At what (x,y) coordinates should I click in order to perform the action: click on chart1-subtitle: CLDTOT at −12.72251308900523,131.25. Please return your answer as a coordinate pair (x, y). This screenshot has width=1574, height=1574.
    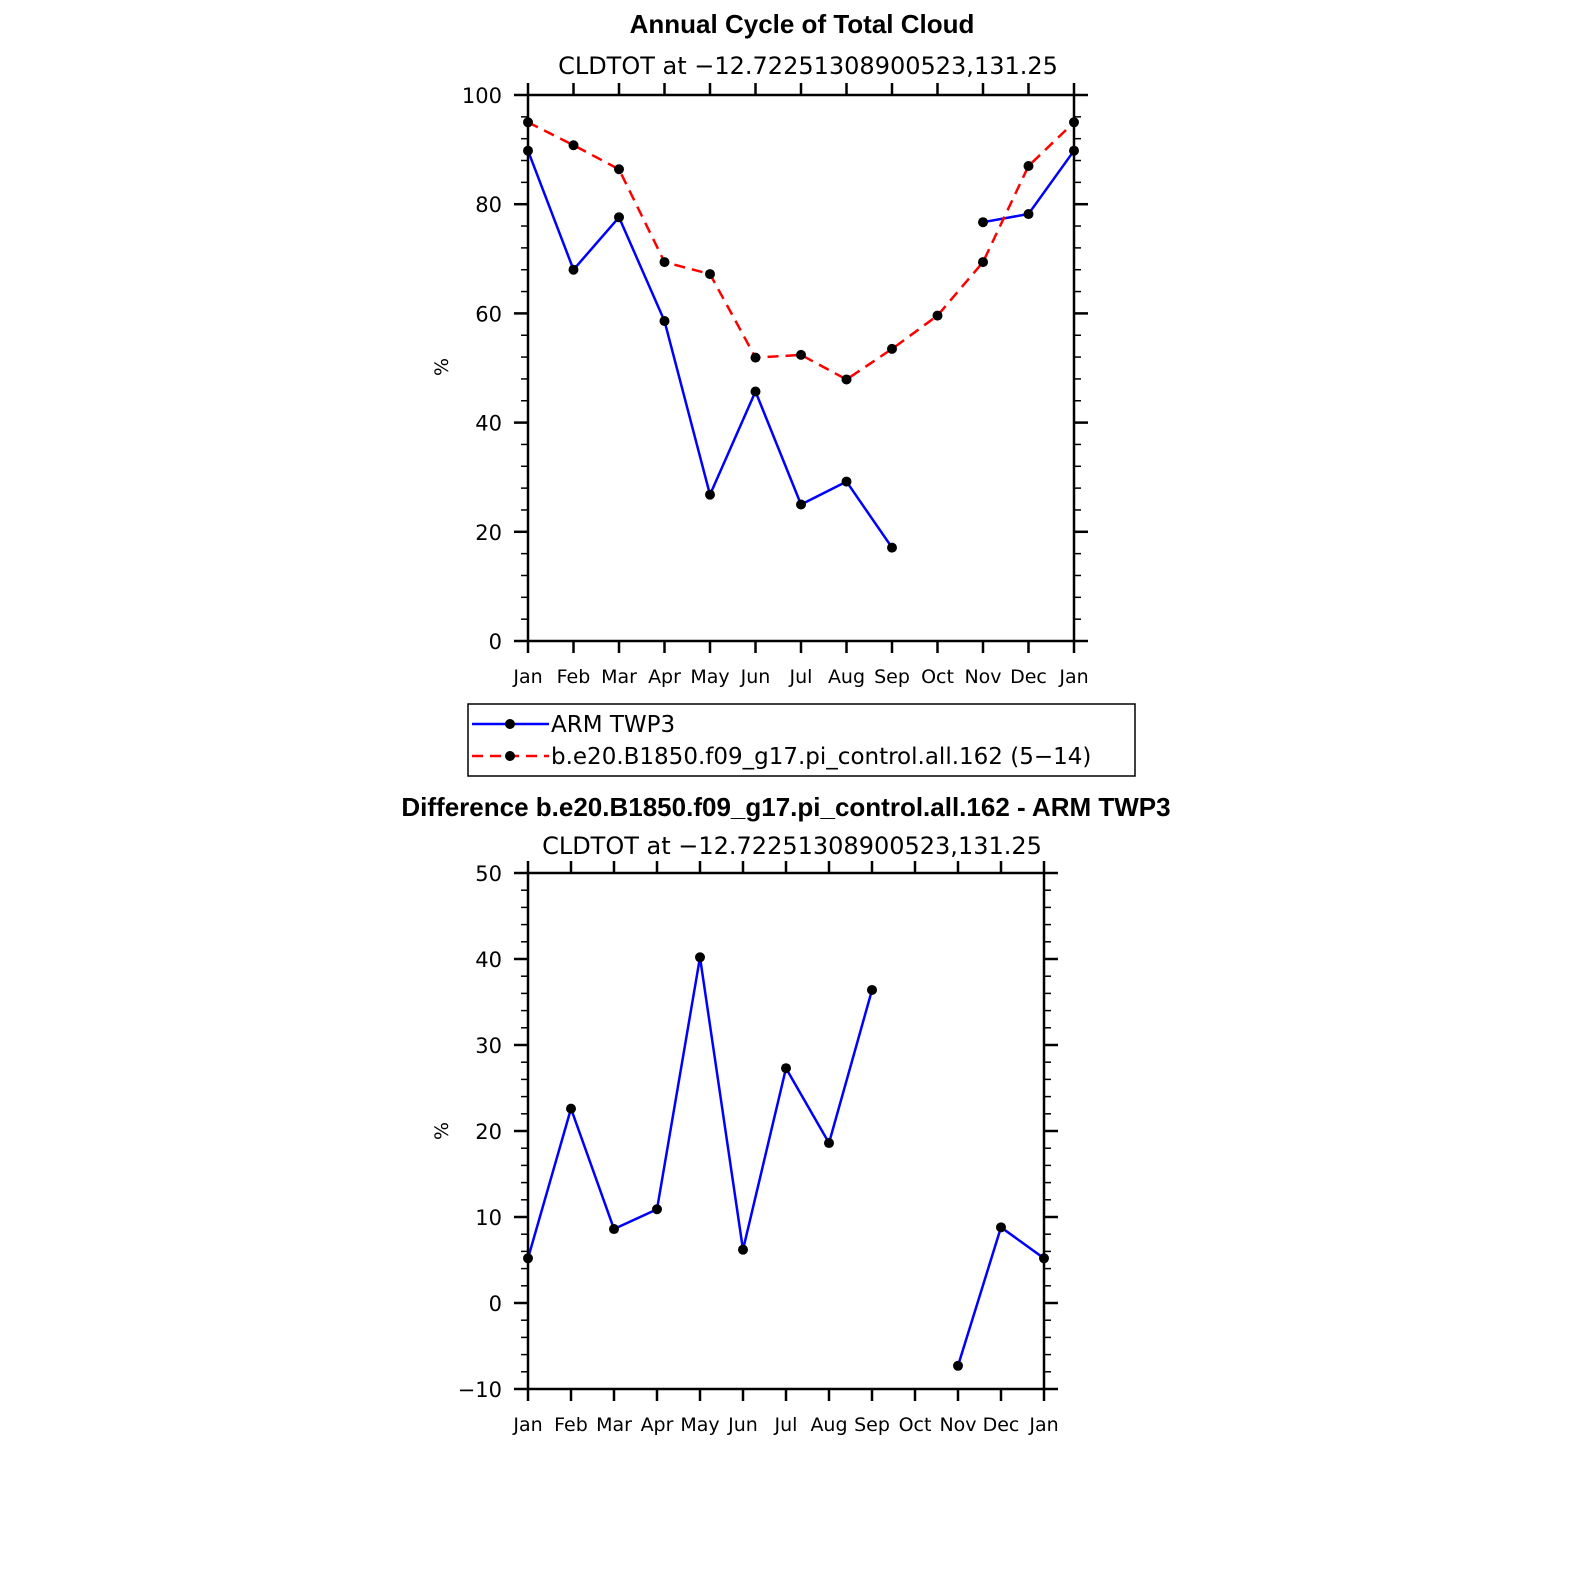
    Looking at the image, I should click on (808, 66).